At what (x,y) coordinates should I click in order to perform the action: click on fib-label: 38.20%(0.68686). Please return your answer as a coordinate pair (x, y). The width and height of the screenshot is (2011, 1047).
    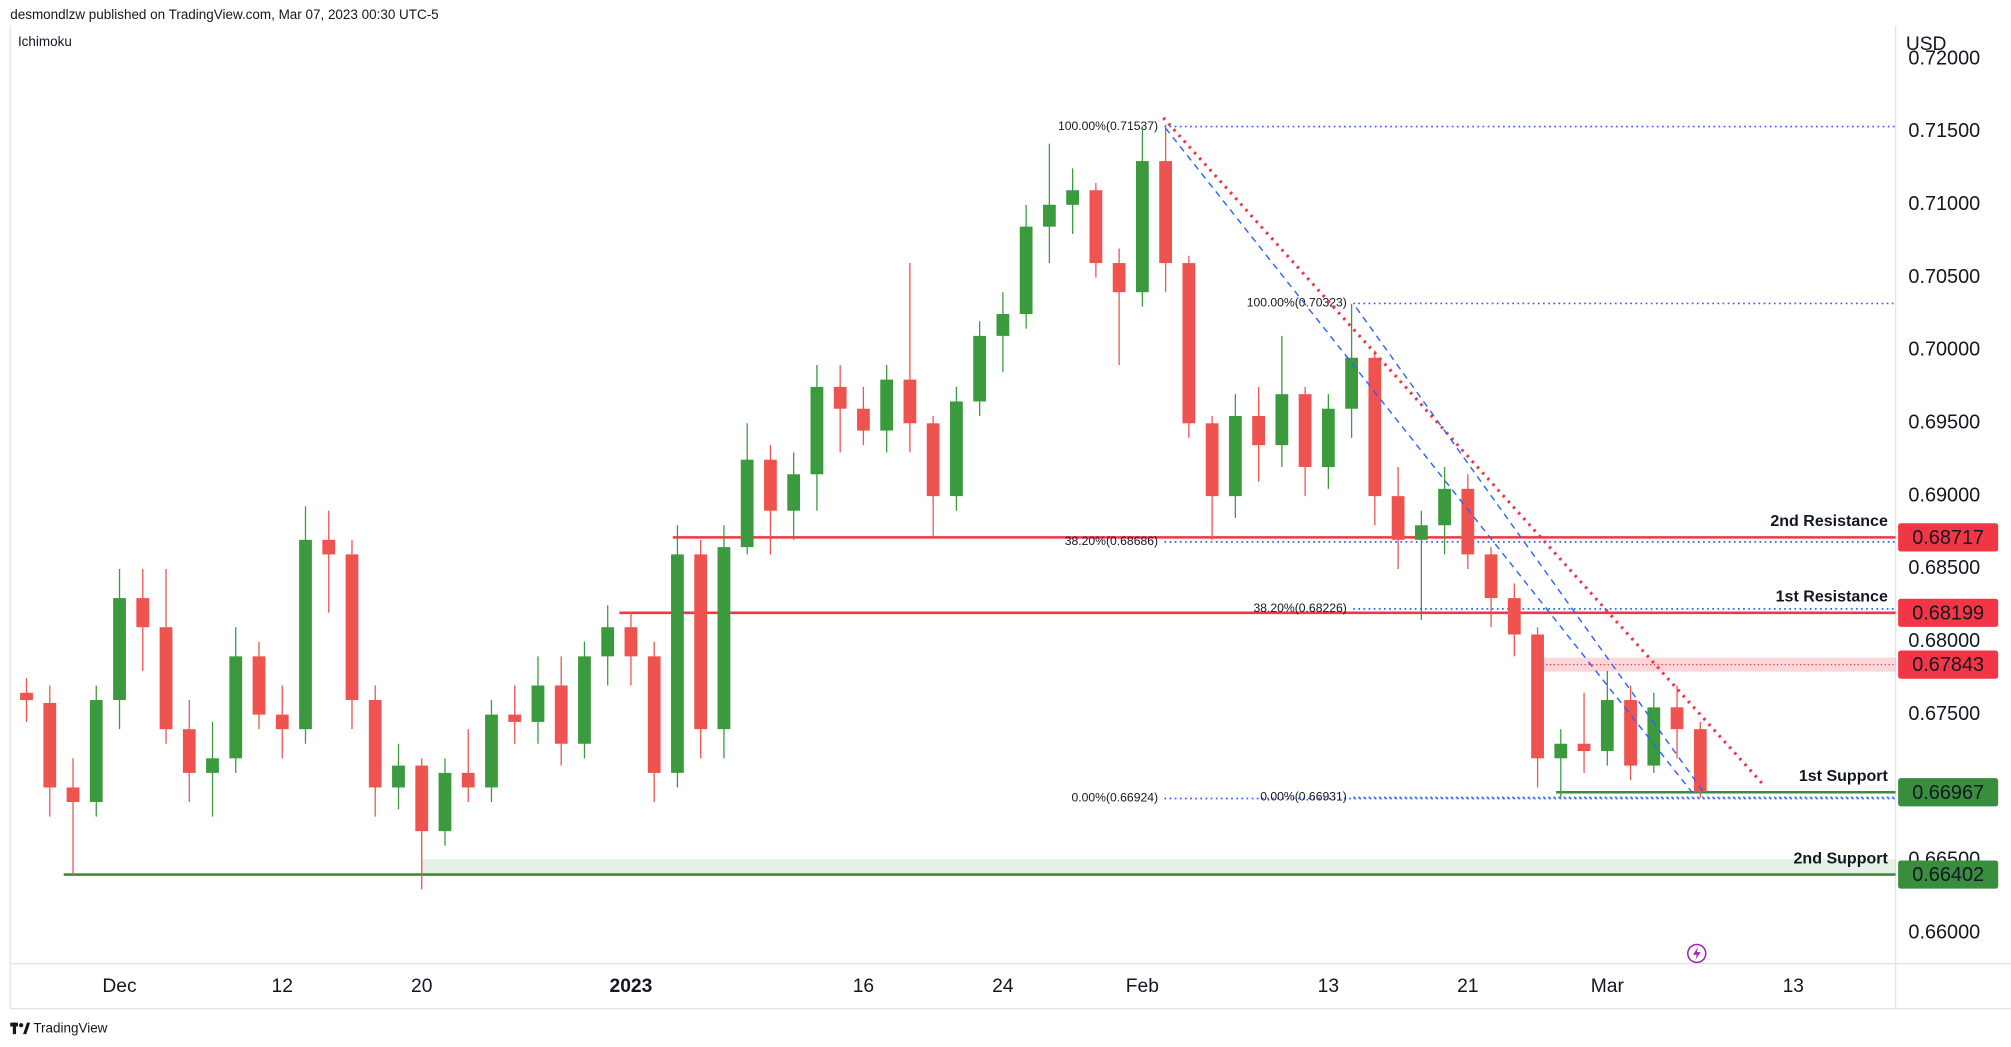
    Looking at the image, I should click on (1111, 541).